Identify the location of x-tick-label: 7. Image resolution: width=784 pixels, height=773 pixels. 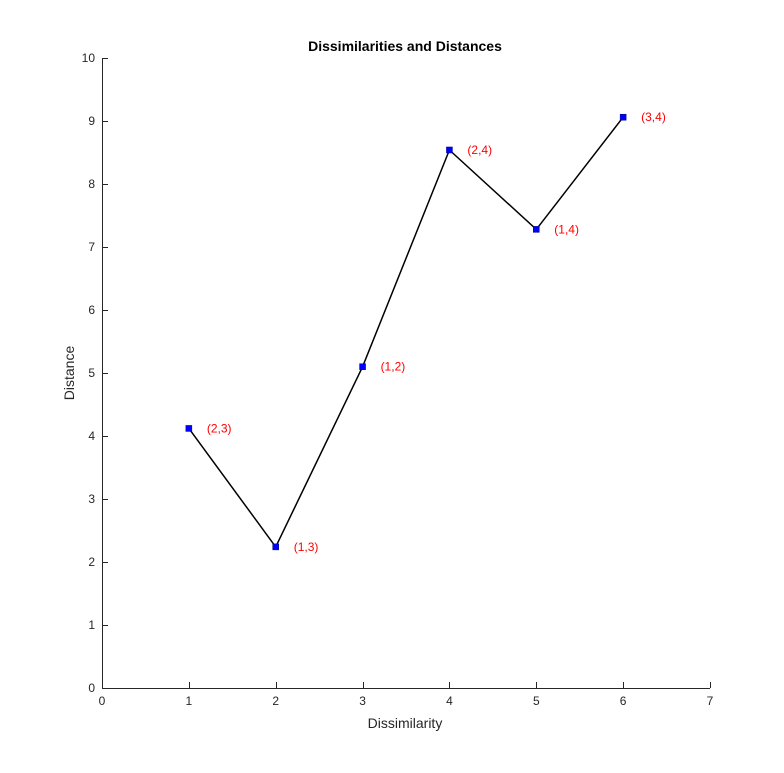
(710, 701).